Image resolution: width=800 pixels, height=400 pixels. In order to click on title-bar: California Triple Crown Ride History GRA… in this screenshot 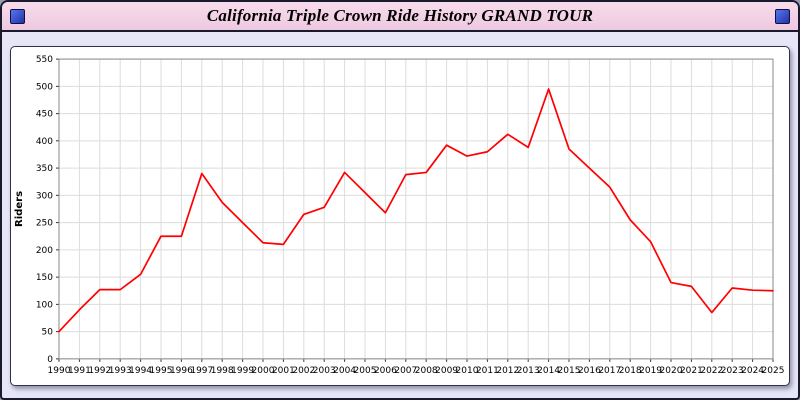, I will do `click(400, 17)`.